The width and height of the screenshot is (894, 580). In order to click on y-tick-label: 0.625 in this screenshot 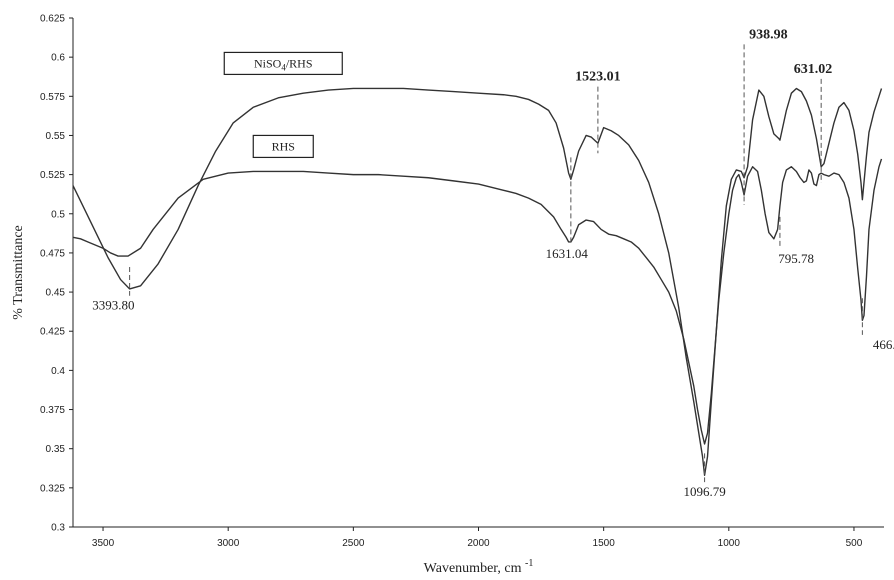, I will do `click(52, 19)`.